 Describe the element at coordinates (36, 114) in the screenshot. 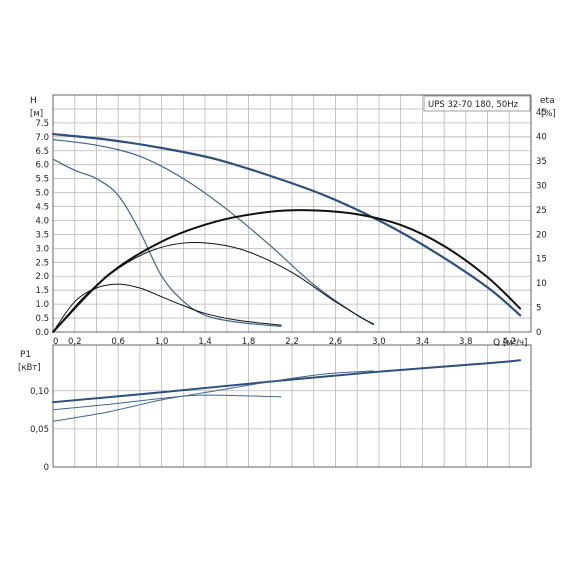

I see `head-axis-unit: [м]` at that location.